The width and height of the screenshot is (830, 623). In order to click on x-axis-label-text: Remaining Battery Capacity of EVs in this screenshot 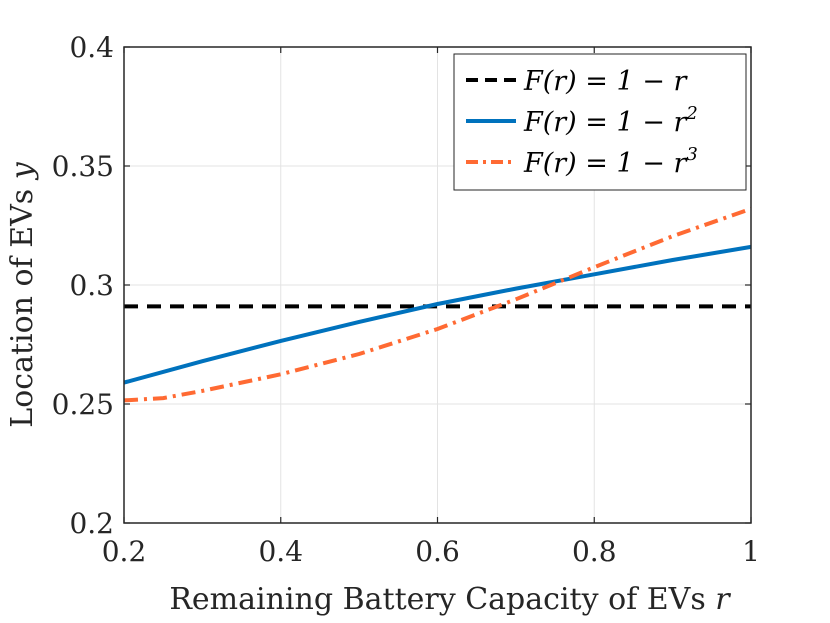, I will do `click(437, 599)`.